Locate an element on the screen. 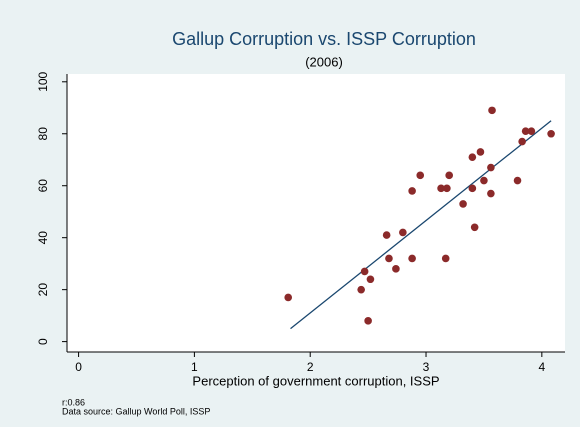 The height and width of the screenshot is (427, 580). y-tick-label: 100 is located at coordinates (43, 81).